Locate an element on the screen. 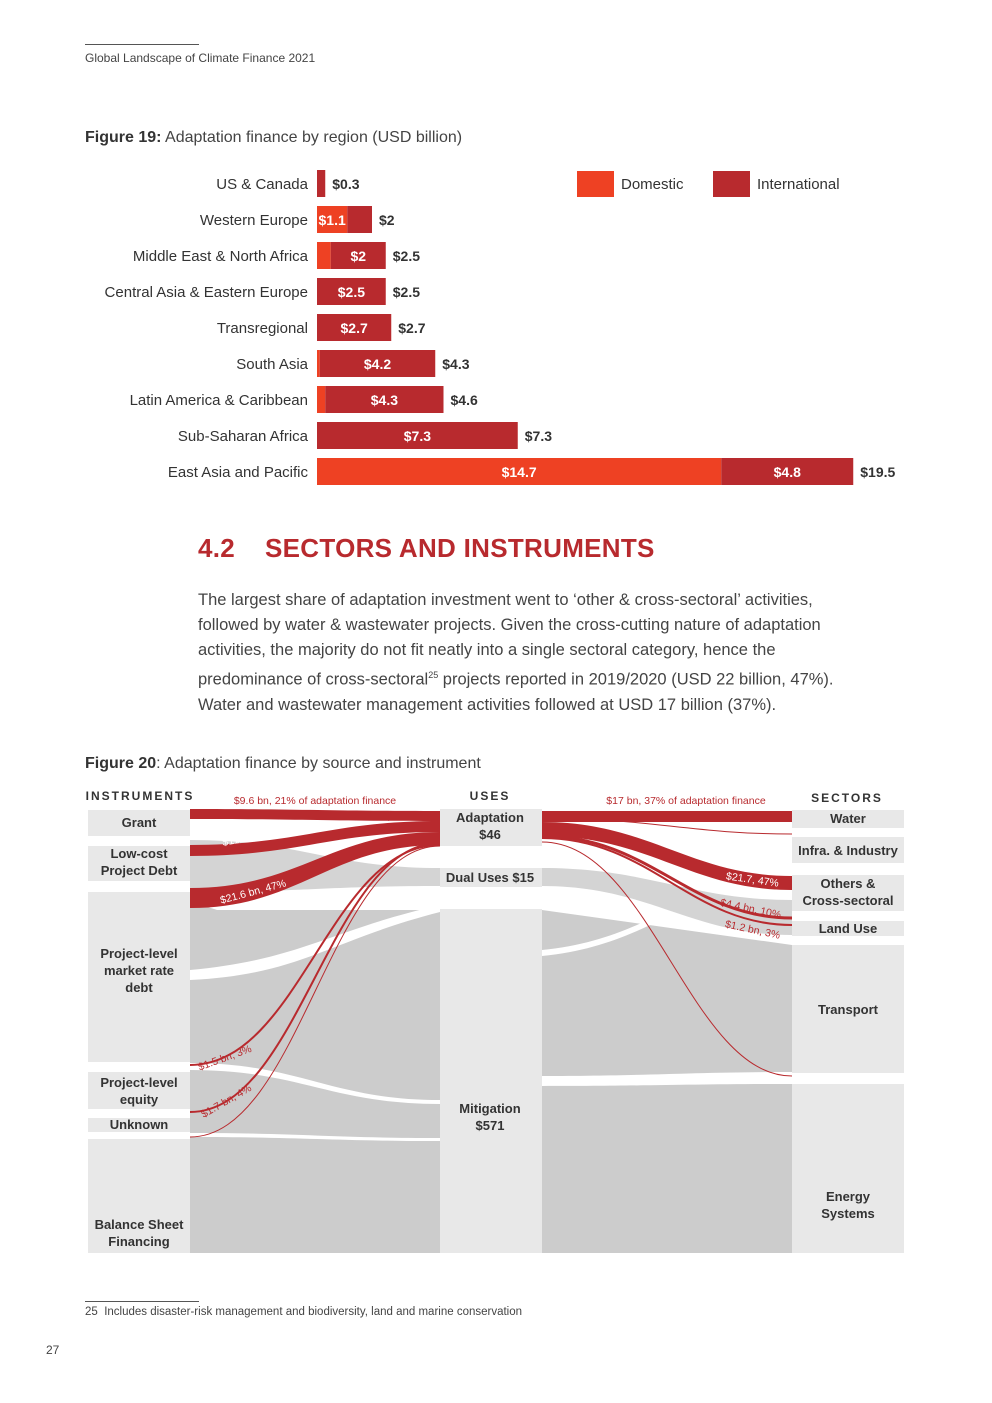 This screenshot has width=992, height=1403. category-label: Central Asia & Eastern Europe is located at coordinates (206, 292).